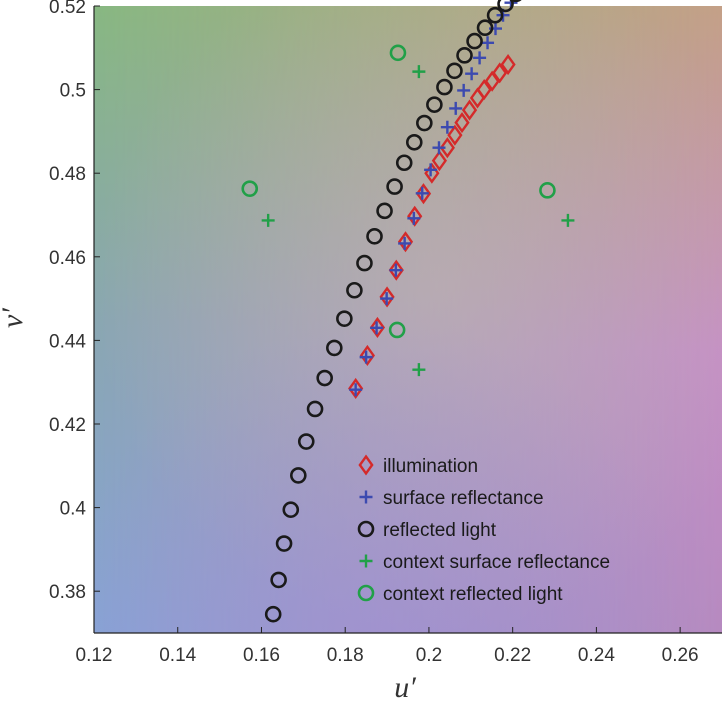 This screenshot has height=705, width=722. Describe the element at coordinates (74, 301) in the screenshot. I see `y-axis-ticks: 0.38 0.4 0.42 0.44 0.46 0.48 0.5 0.52` at that location.